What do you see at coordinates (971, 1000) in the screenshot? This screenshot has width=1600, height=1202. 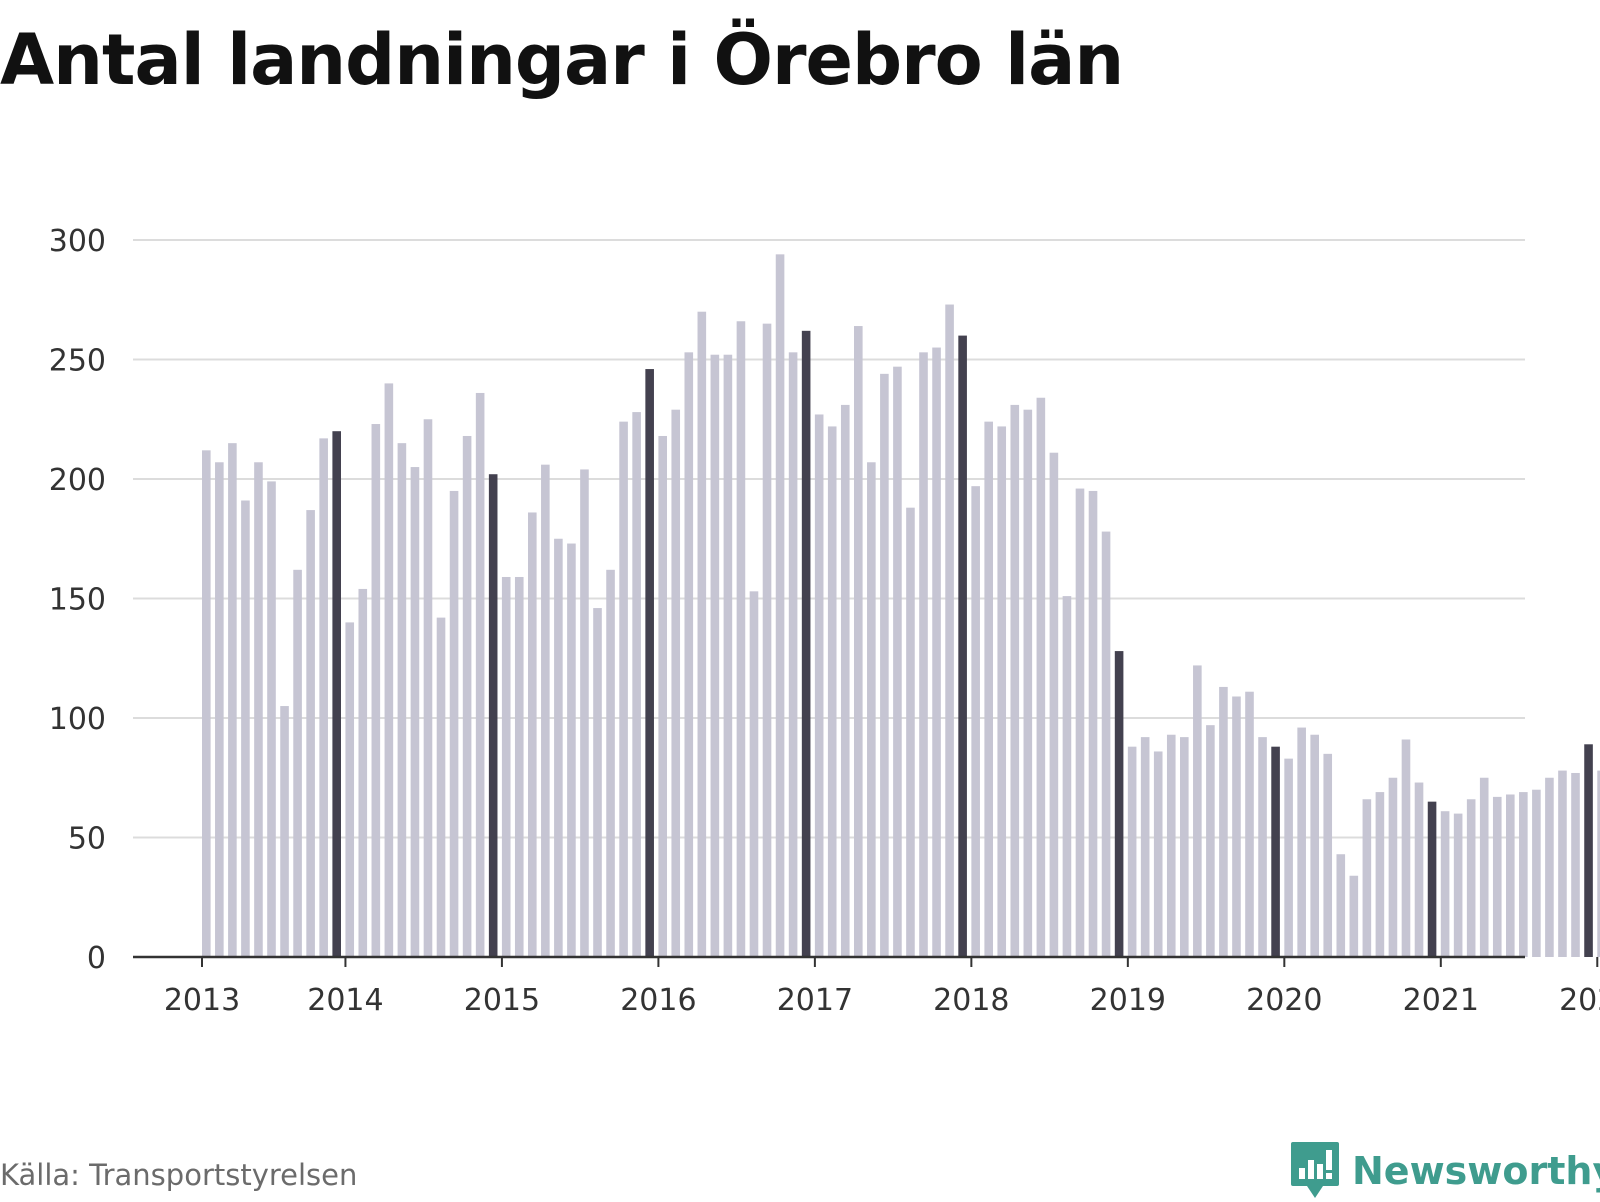 I see `x-tick-label: 2018` at bounding box center [971, 1000].